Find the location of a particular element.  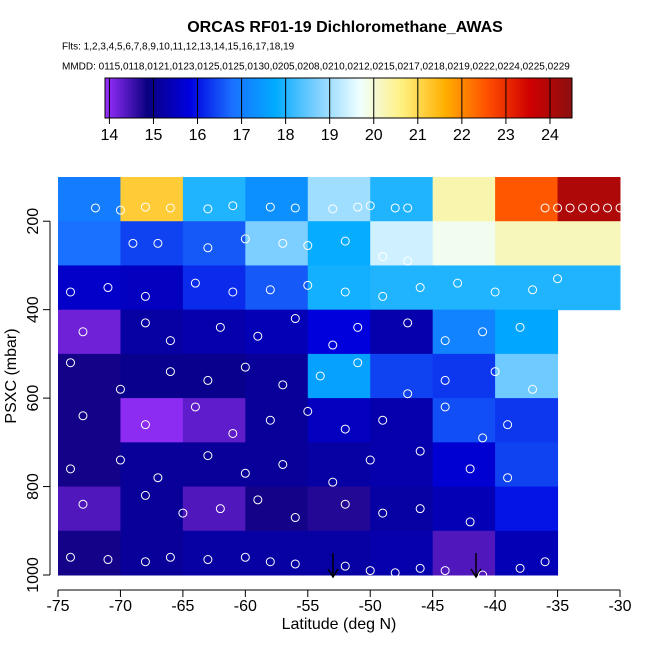

x-tick-label: -60 is located at coordinates (245, 606).